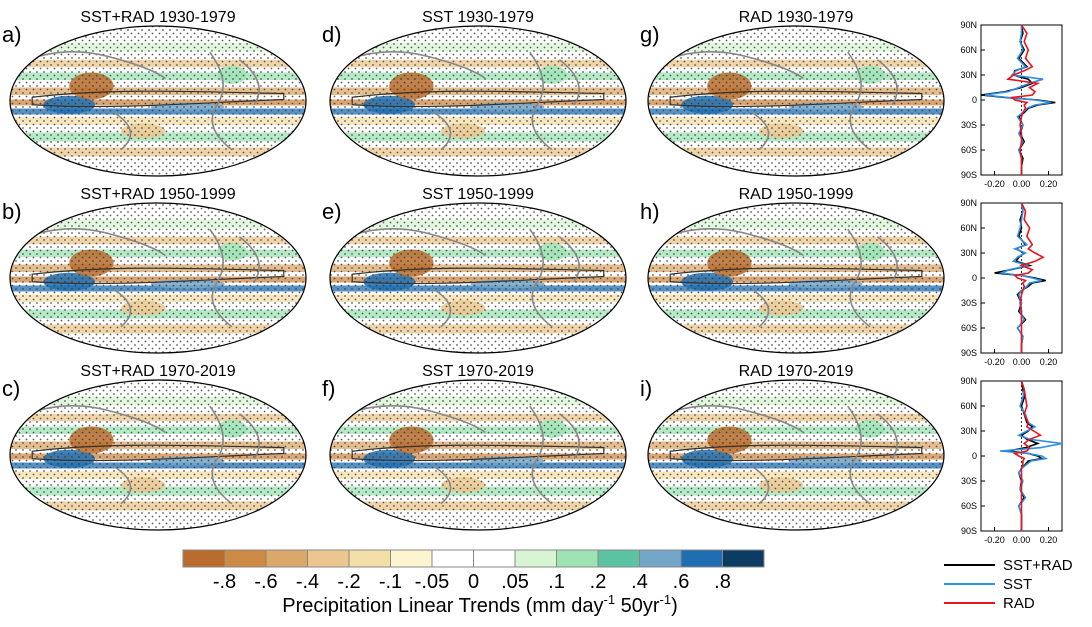 Image resolution: width=1092 pixels, height=627 pixels. I want to click on map-panel: h) RAD 1950-1999, so click(792, 270).